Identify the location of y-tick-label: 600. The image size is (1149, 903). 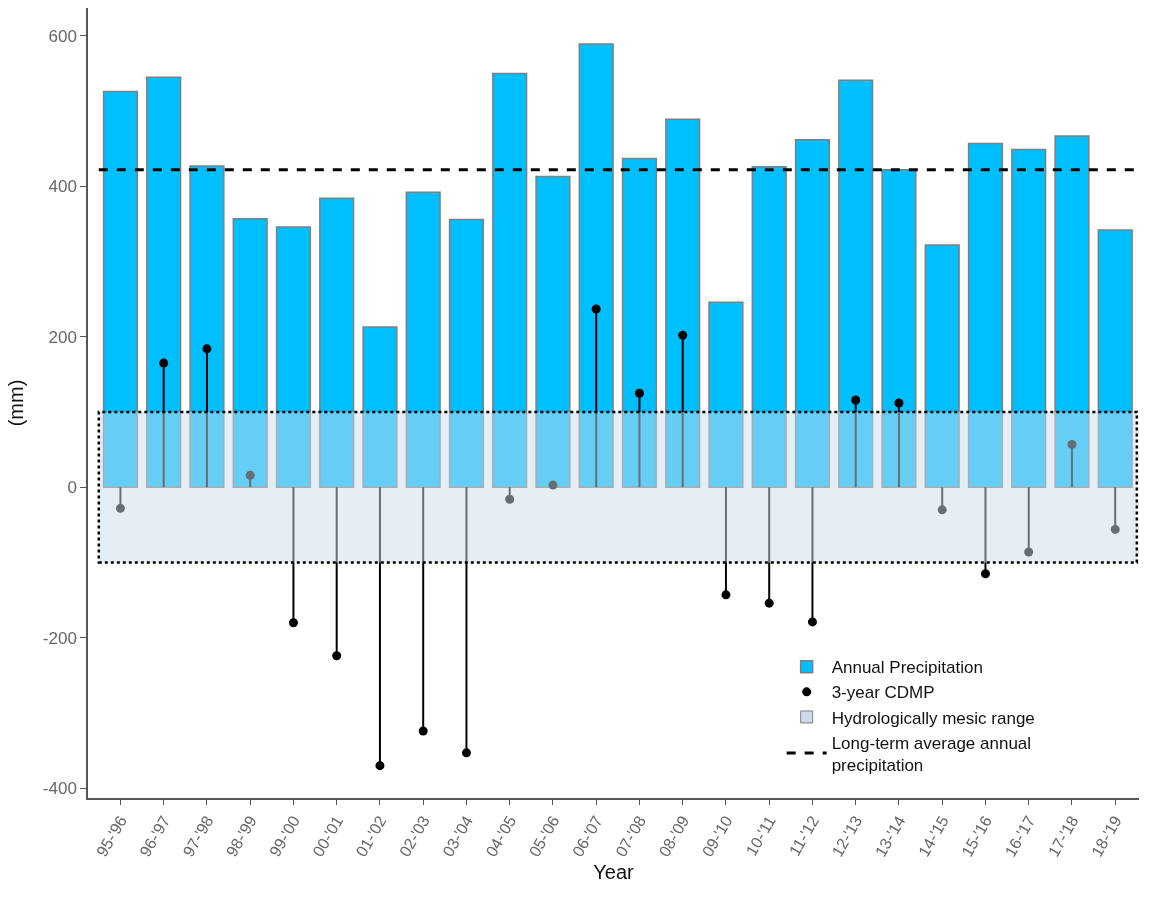
(62, 36).